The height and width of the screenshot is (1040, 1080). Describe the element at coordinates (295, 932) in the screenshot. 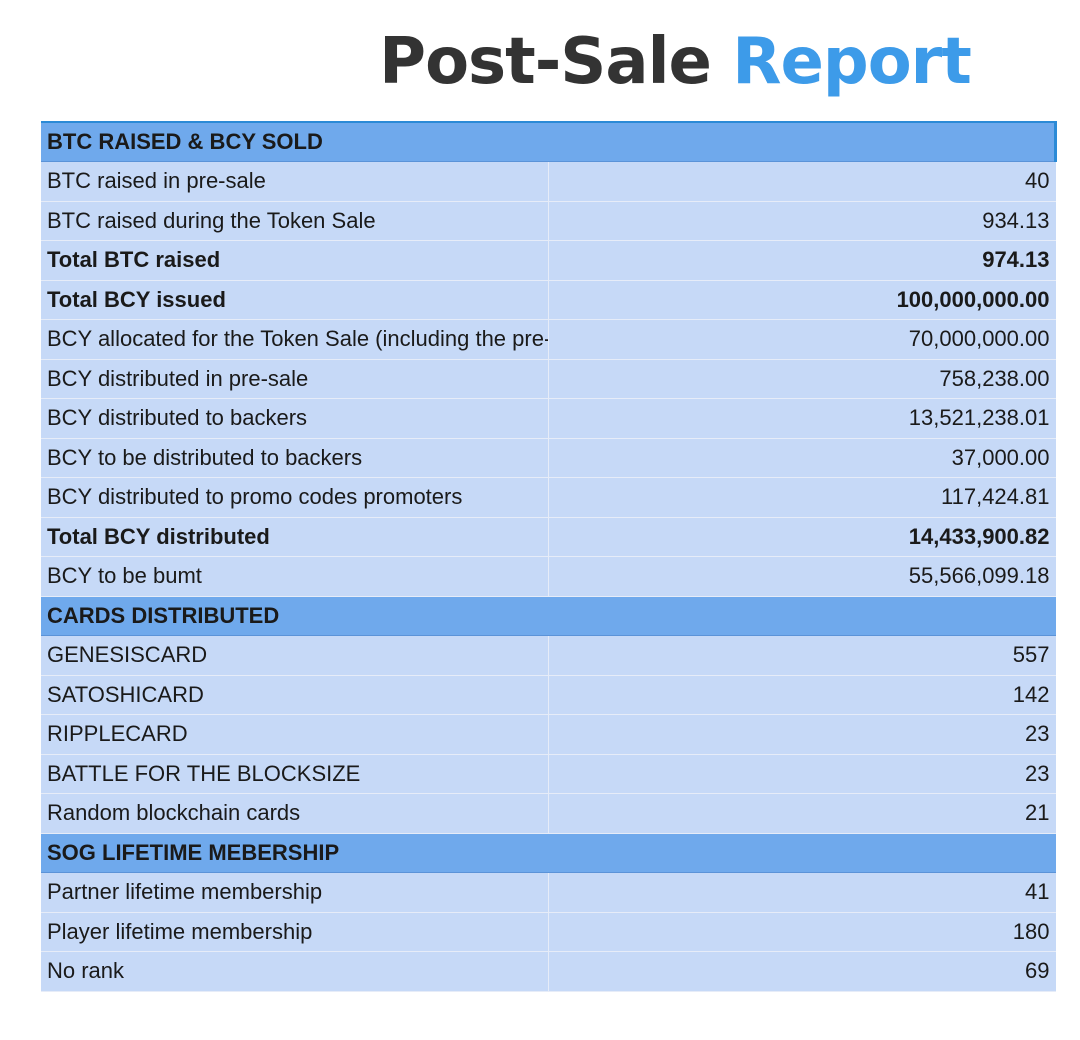

I see `row-label: Player lifetime membership` at that location.